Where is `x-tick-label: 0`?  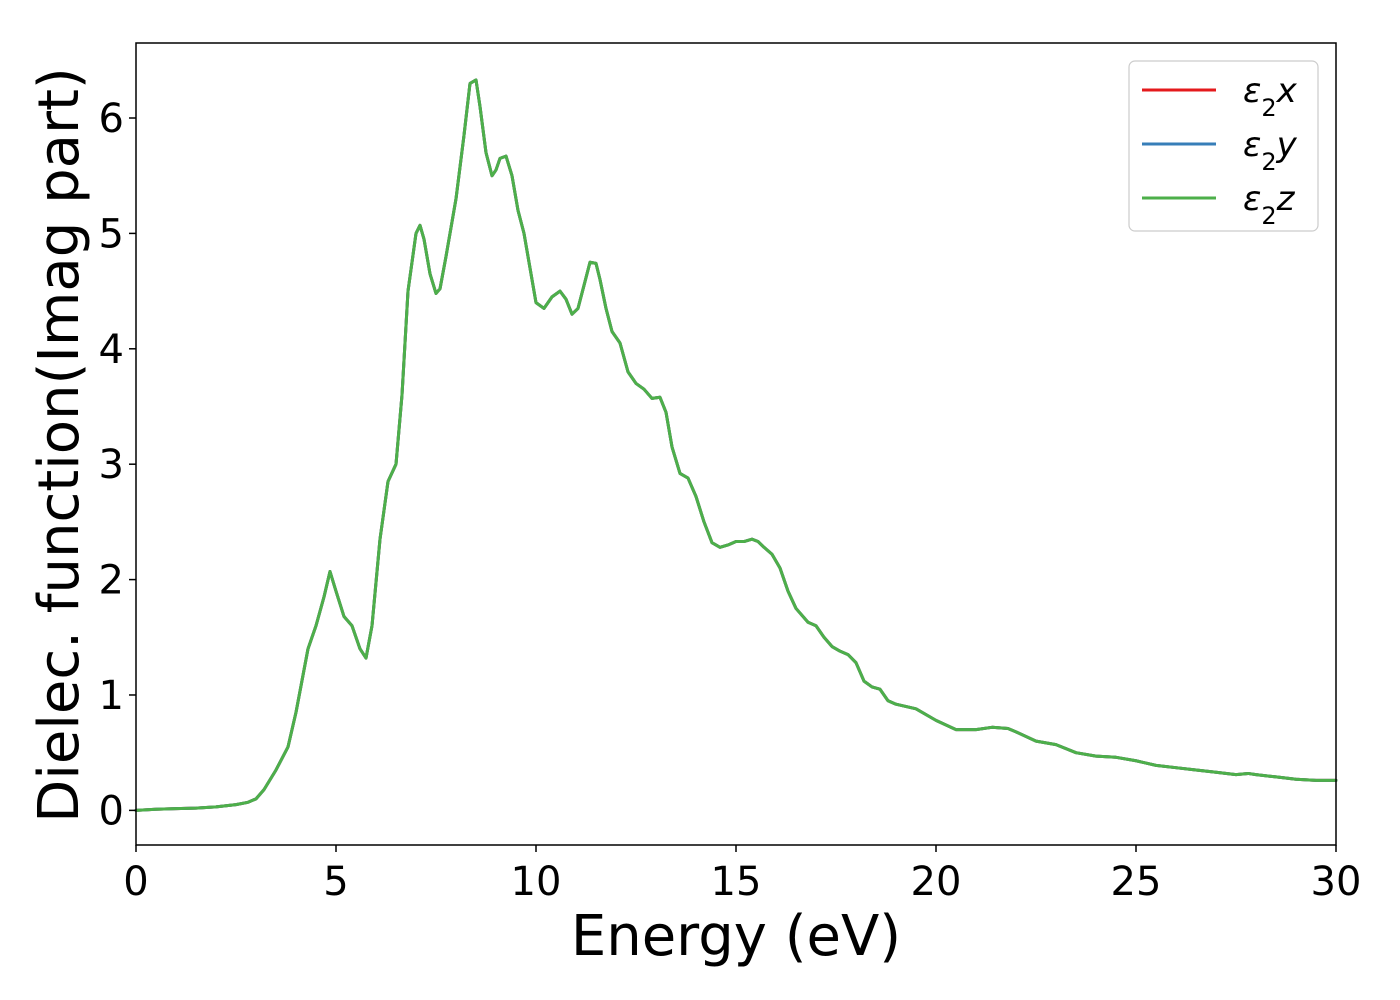
x-tick-label: 0 is located at coordinates (135, 882).